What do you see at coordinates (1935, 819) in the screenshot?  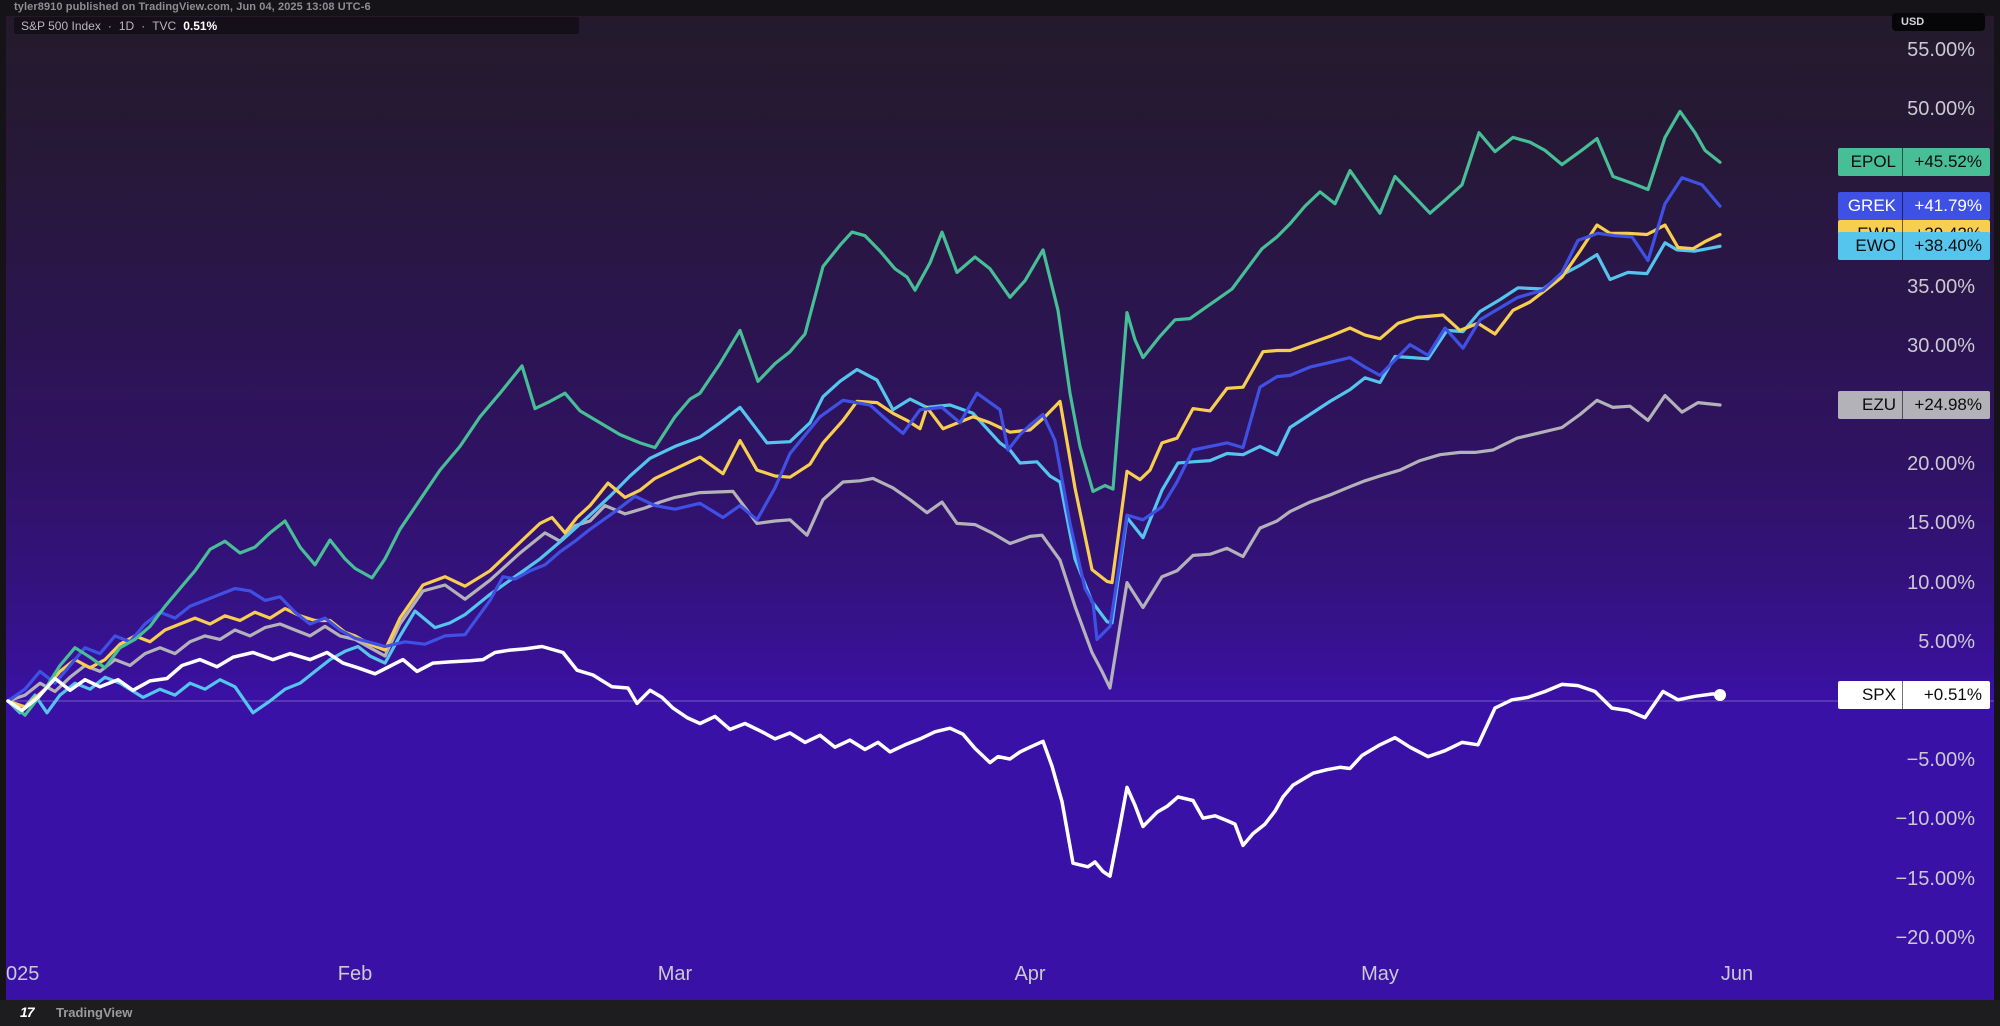 I see `price-tick-label: −10.00%` at bounding box center [1935, 819].